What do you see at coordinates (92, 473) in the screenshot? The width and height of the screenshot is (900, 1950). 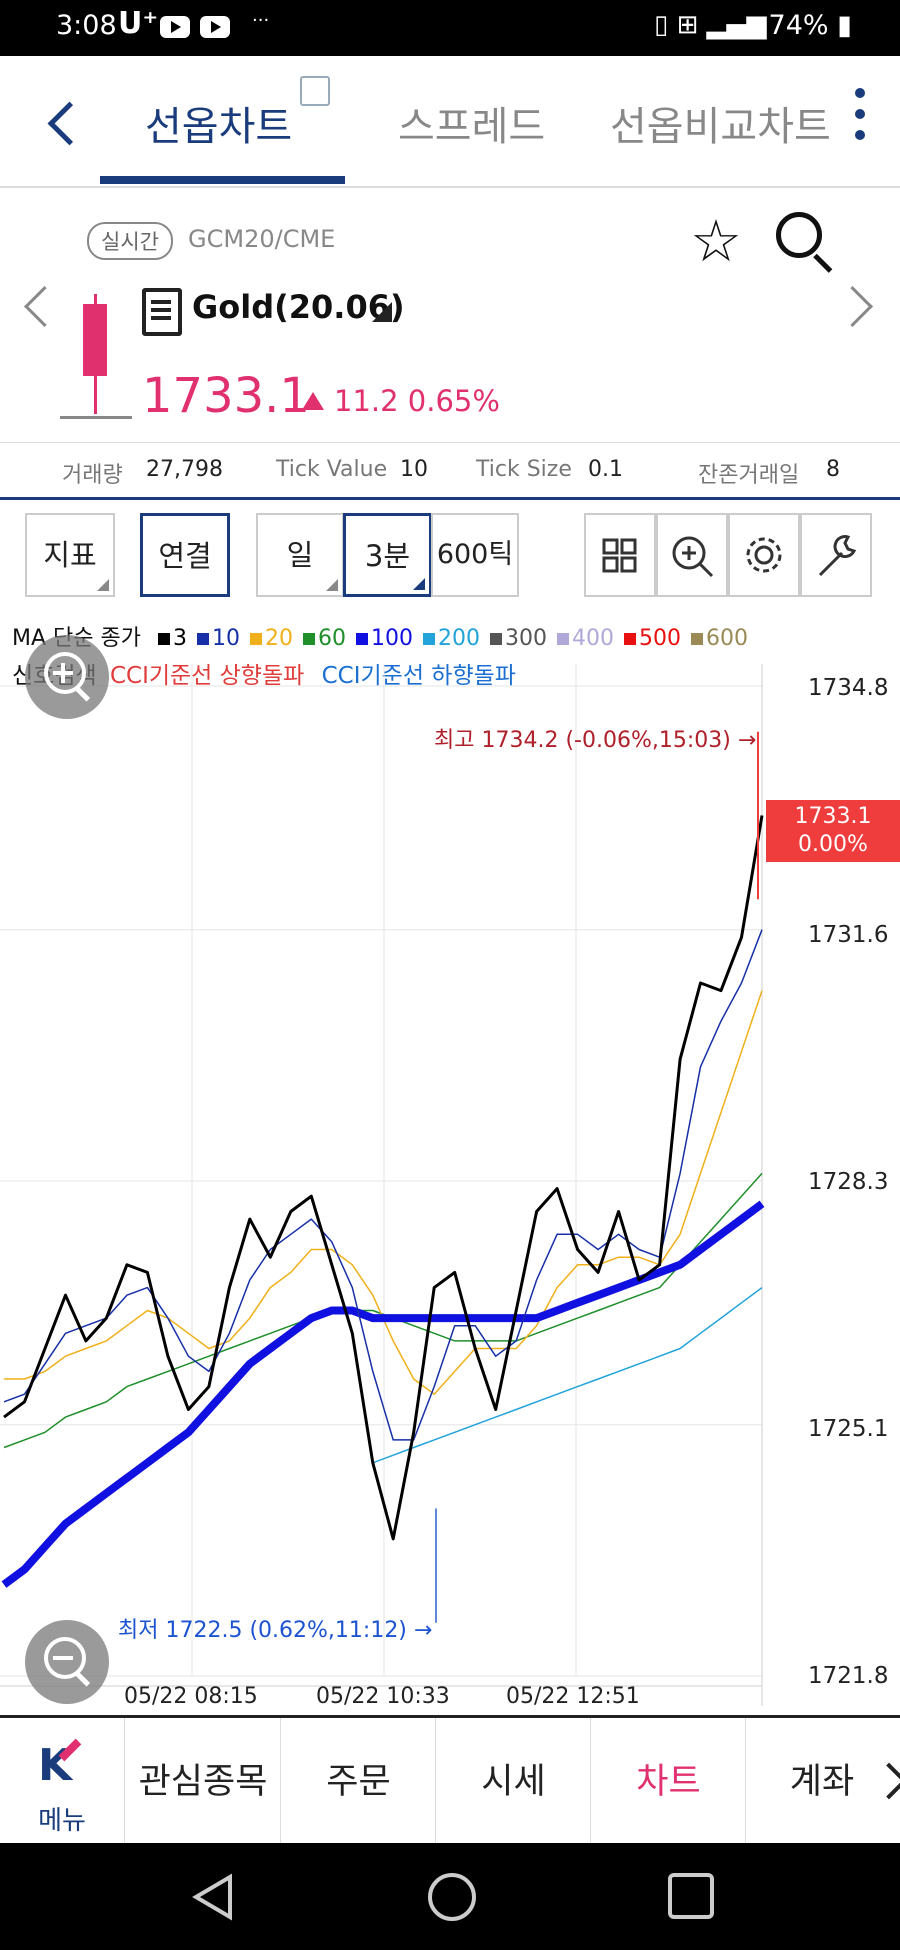 I see `stat-label-volume: 거래량` at bounding box center [92, 473].